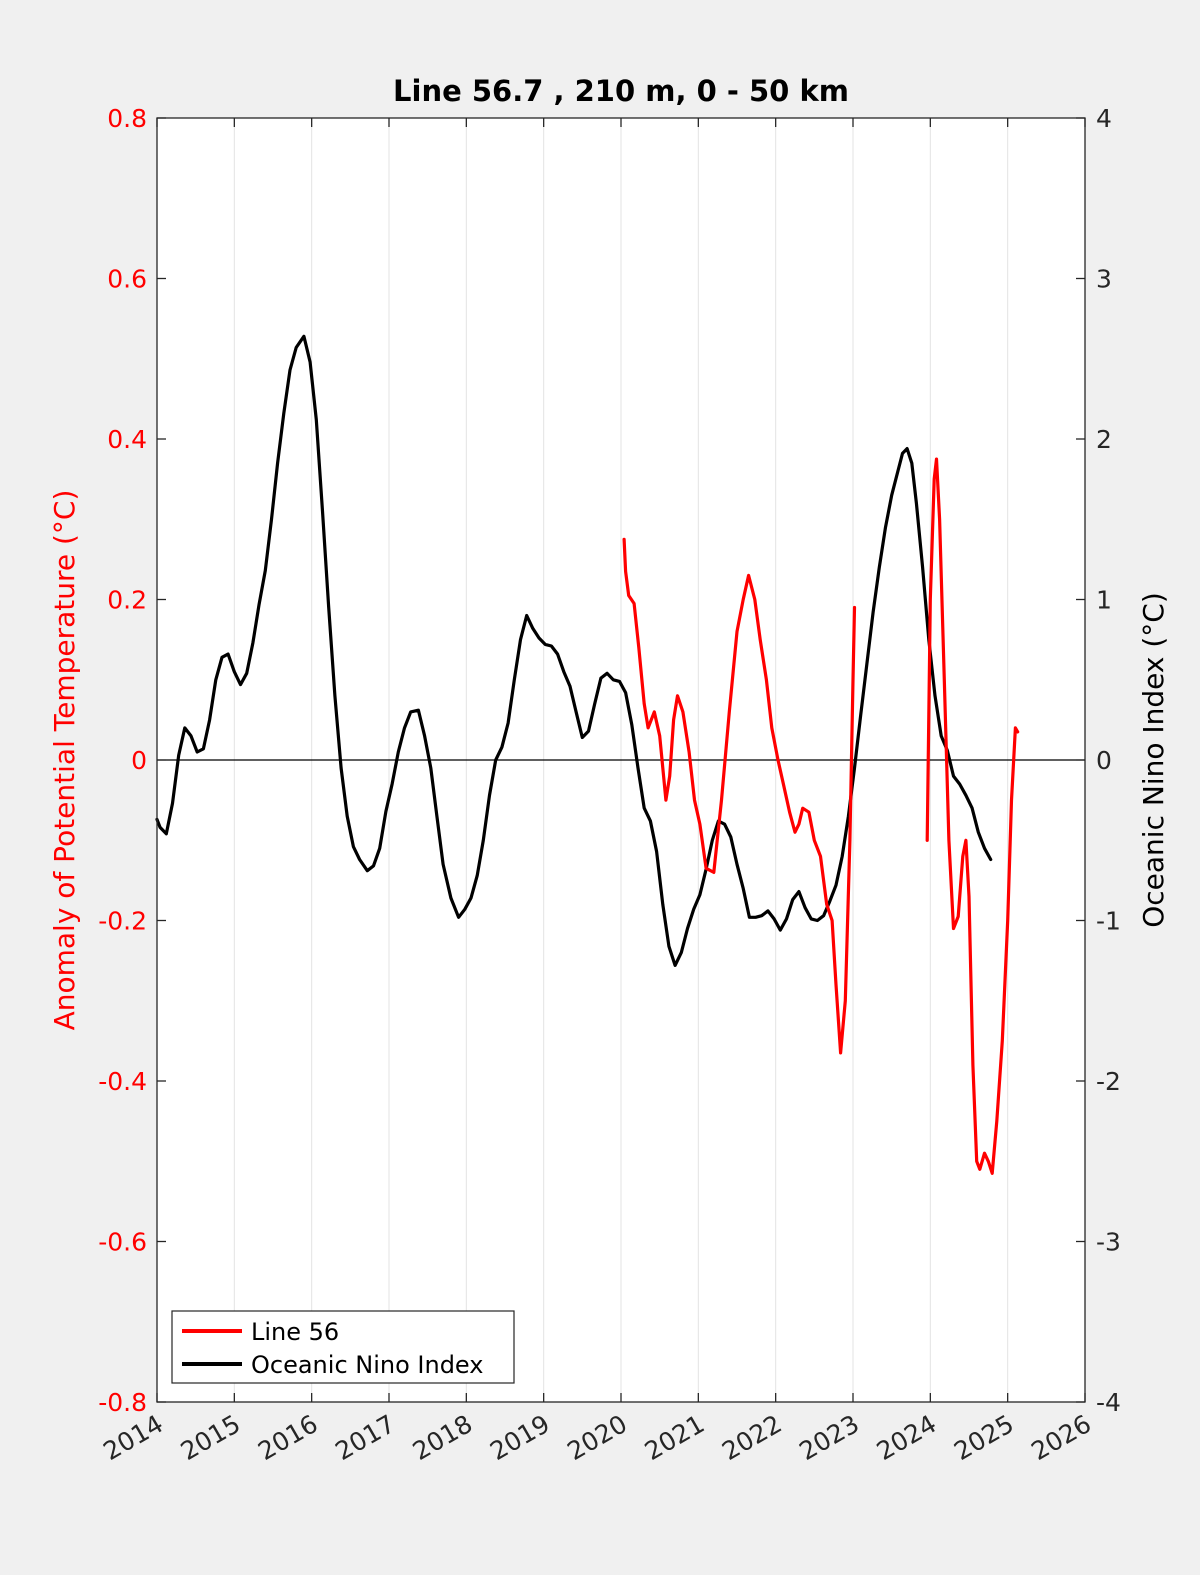  Describe the element at coordinates (1104, 439) in the screenshot. I see `y-right-tick-label: 2` at that location.